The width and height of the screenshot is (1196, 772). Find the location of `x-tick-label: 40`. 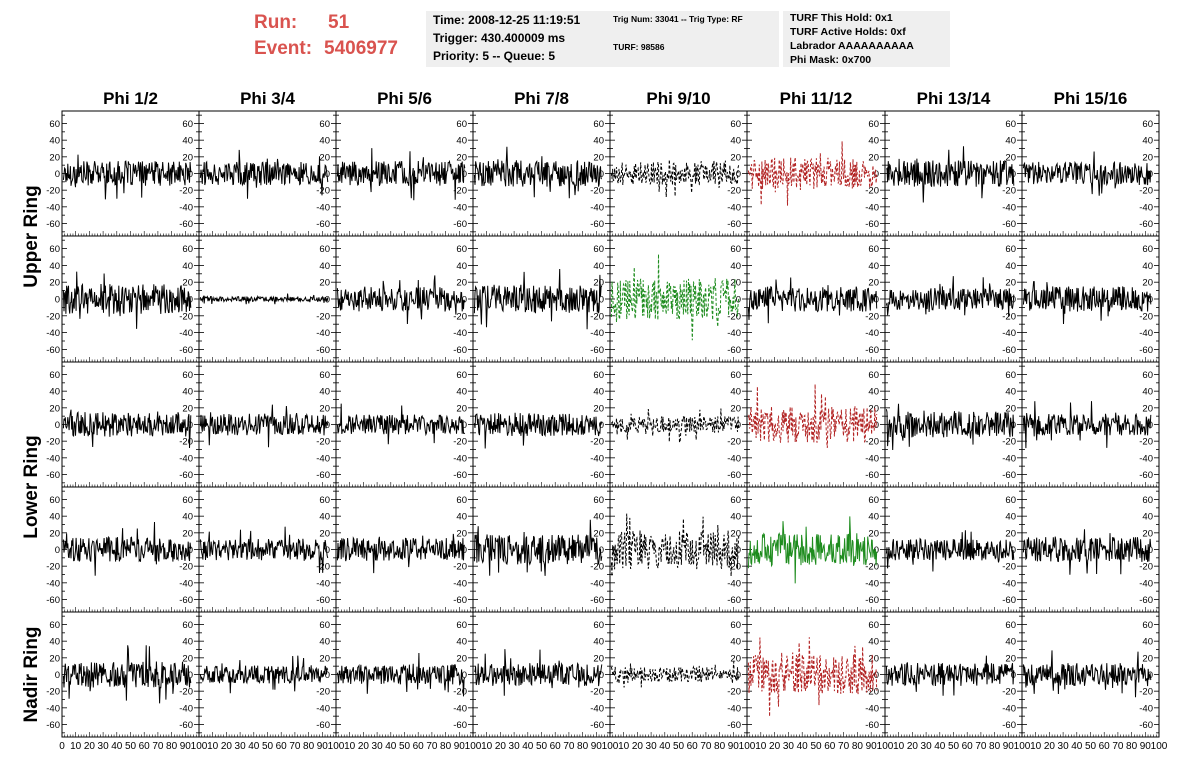

x-tick-label: 40 is located at coordinates (803, 746).